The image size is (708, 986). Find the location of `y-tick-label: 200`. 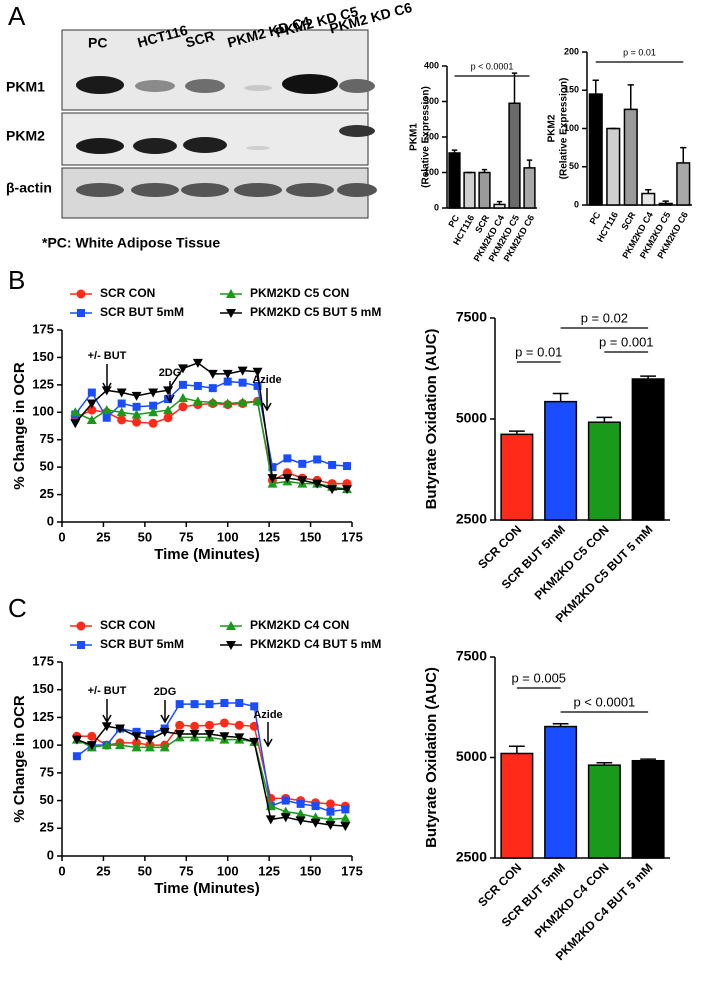

y-tick-label: 200 is located at coordinates (431, 136).